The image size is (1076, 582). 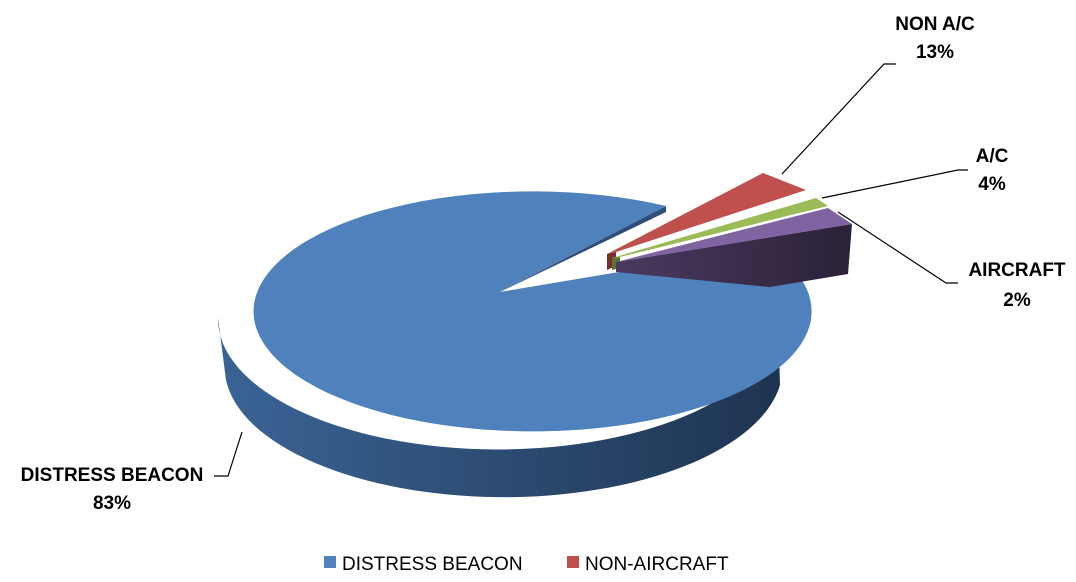 I want to click on data-label-aircraft-name: AIRCRAFT, so click(x=1016, y=270).